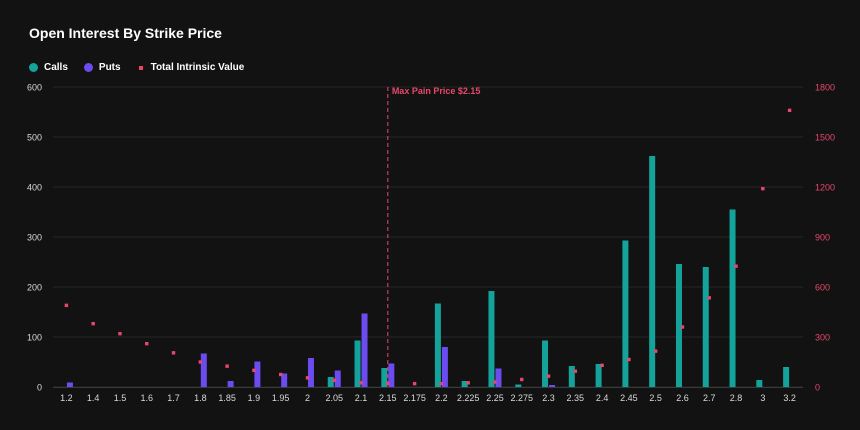  I want to click on max-pain-label: Max Pain Price $2.15, so click(436, 91).